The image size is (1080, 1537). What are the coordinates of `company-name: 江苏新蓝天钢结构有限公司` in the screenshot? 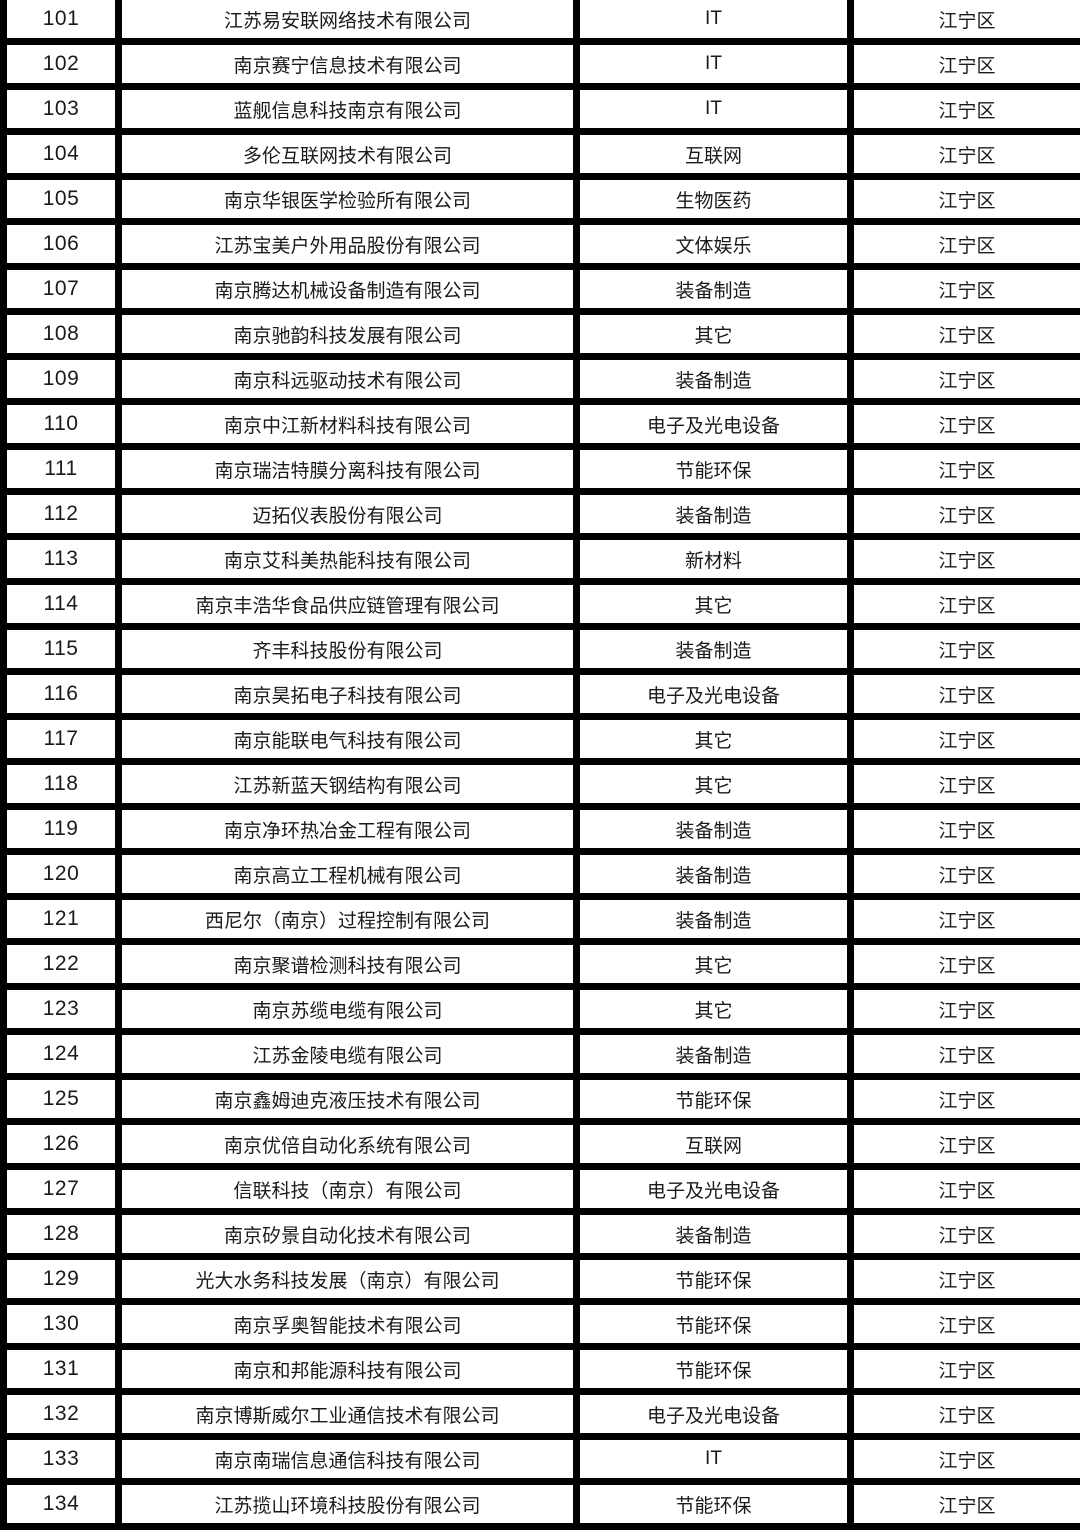 It's located at (347, 786).